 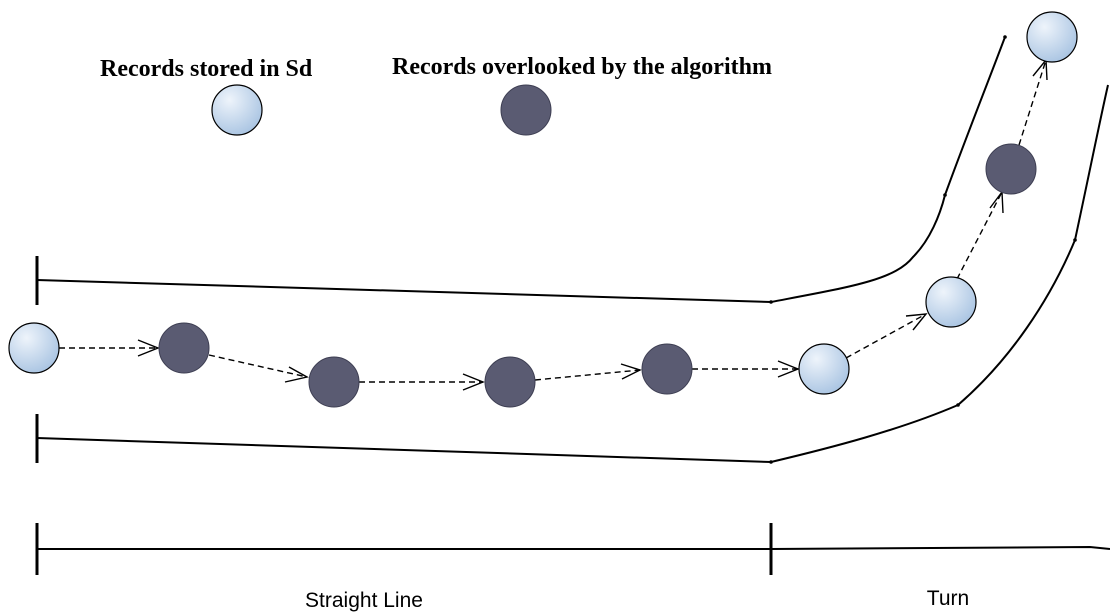 I want to click on legend-stored-circle, so click(x=237, y=110).